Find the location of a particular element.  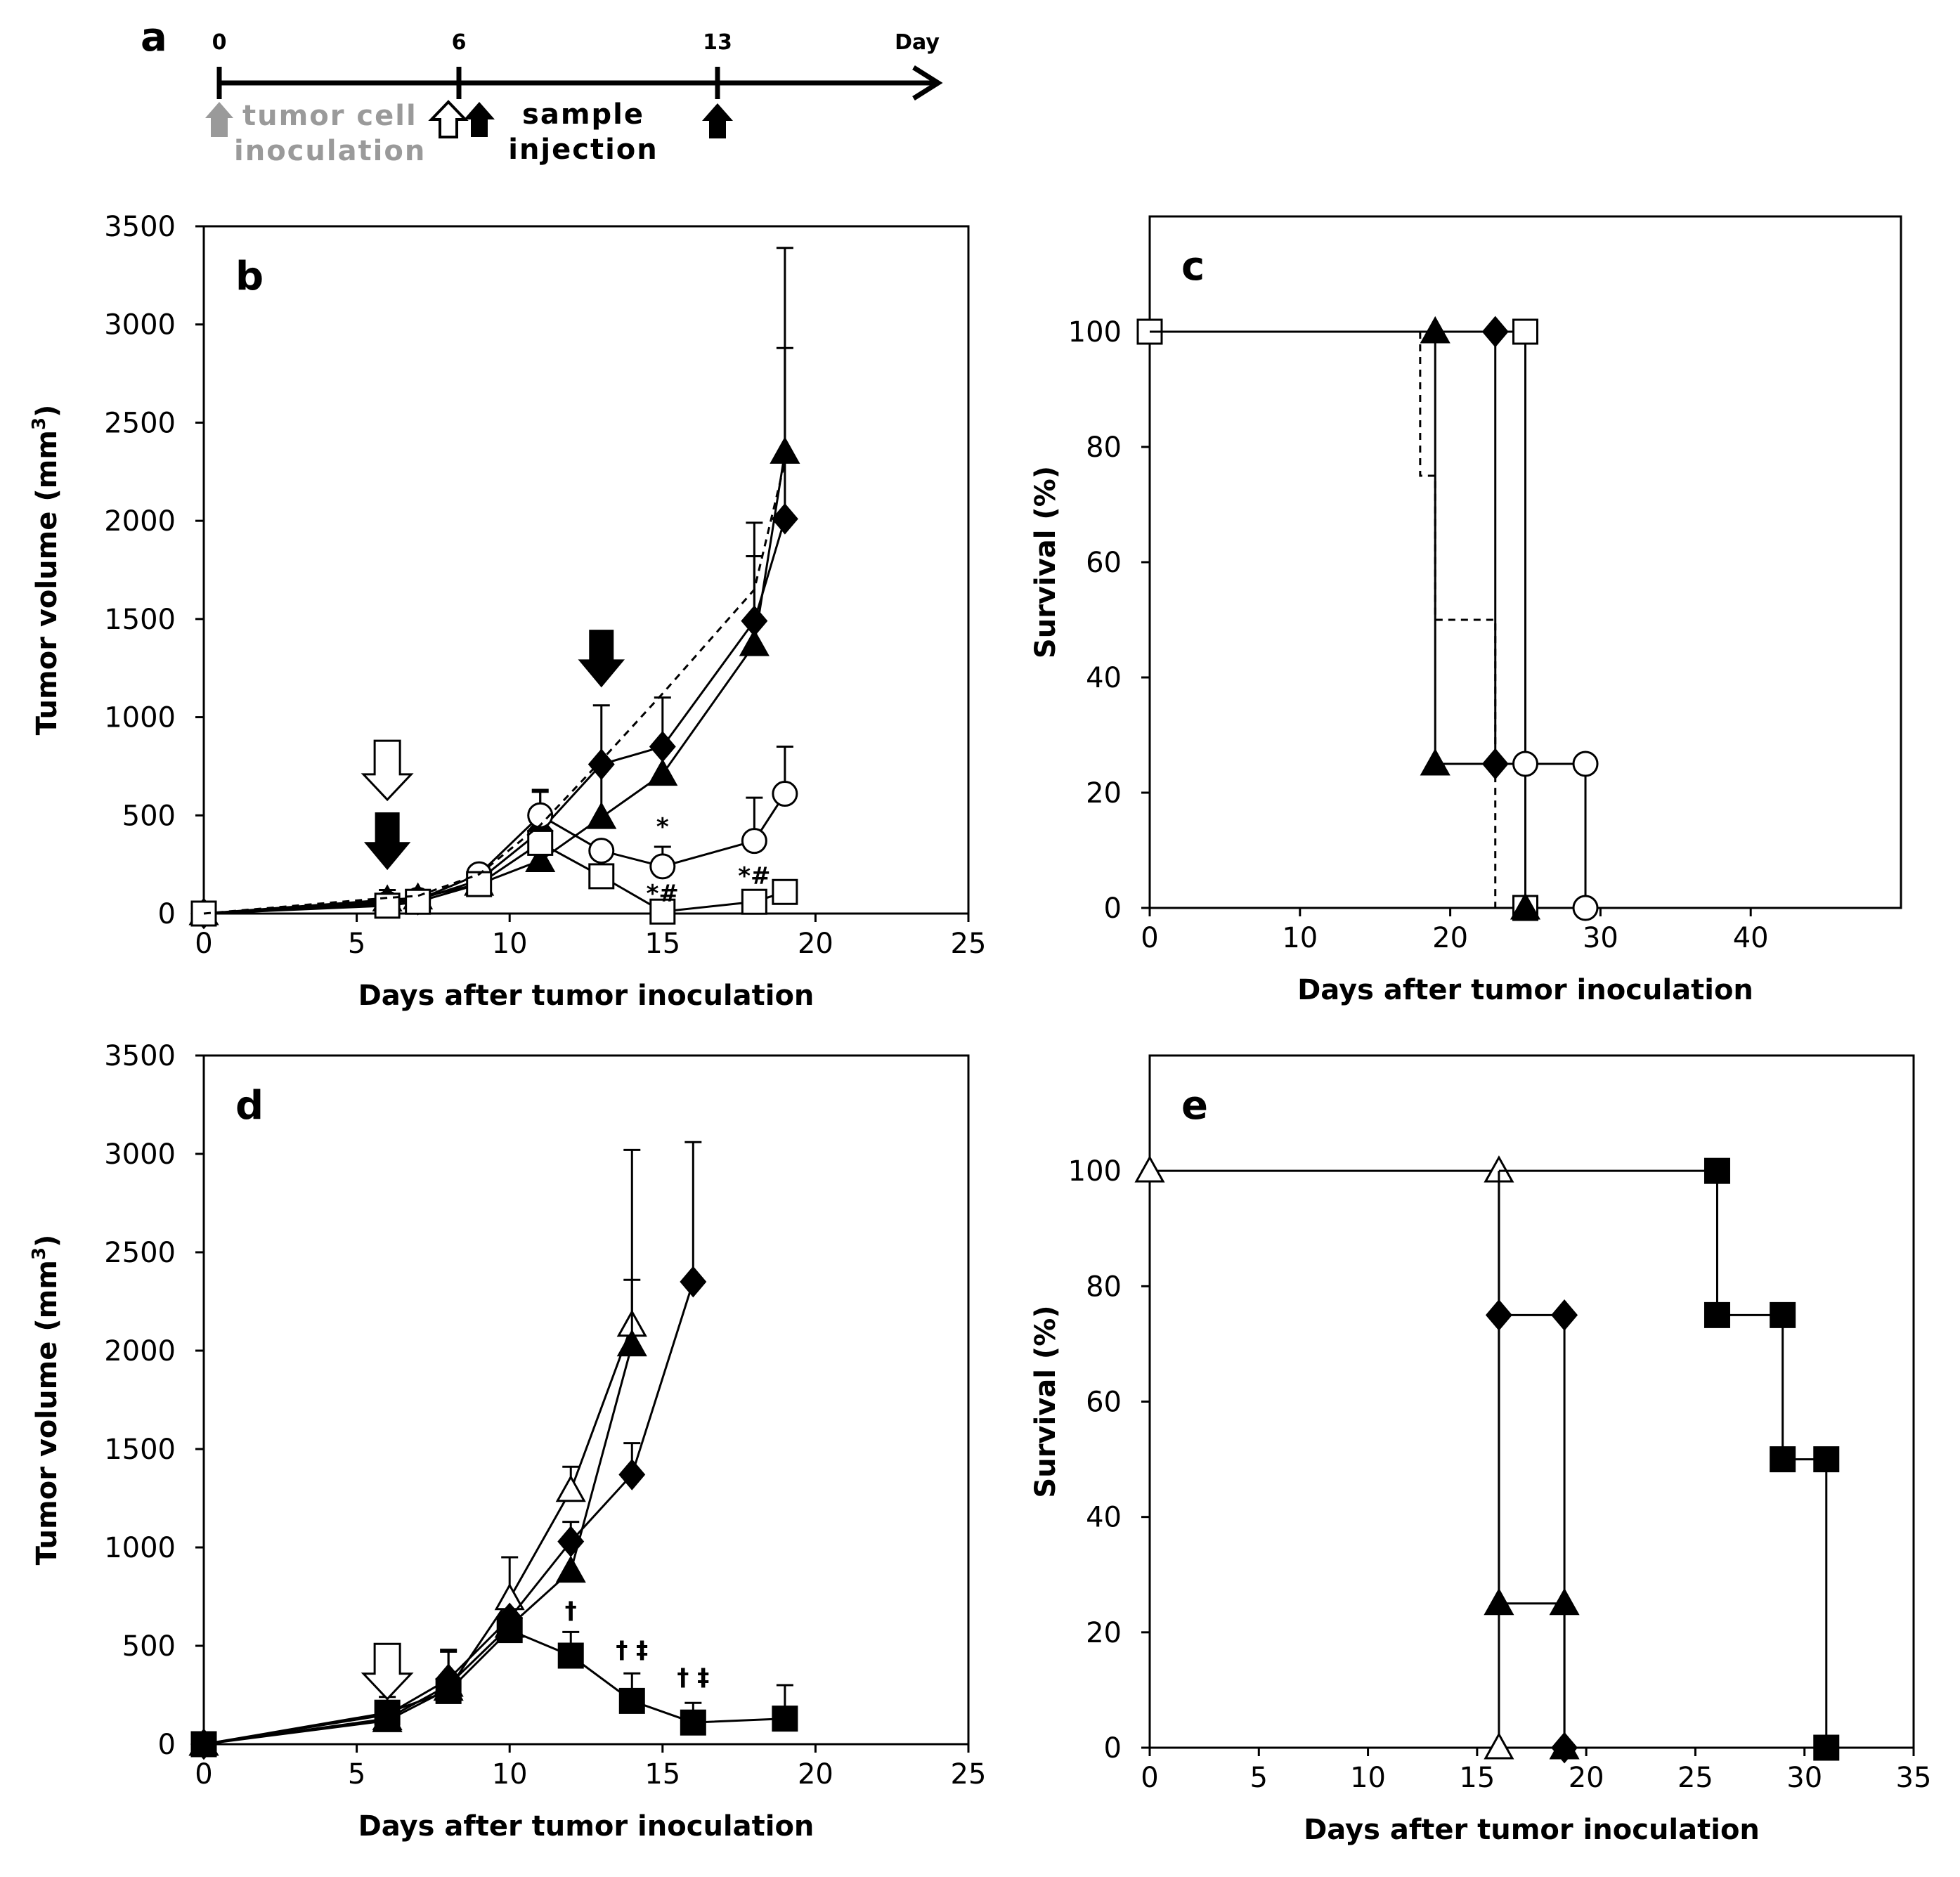

y-axis-title: Survival (%) is located at coordinates (1046, 562).